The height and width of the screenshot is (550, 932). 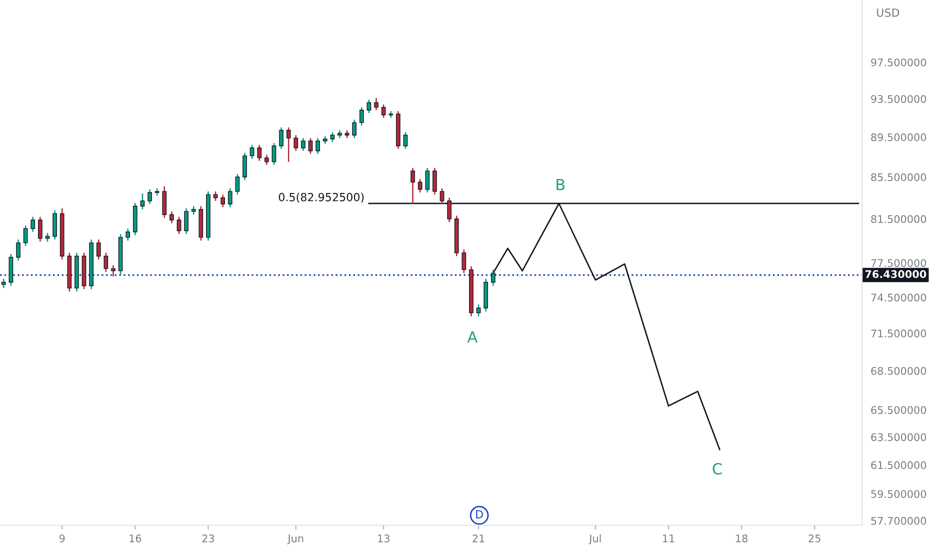 What do you see at coordinates (208, 538) in the screenshot?
I see `x-tick-label: 23` at bounding box center [208, 538].